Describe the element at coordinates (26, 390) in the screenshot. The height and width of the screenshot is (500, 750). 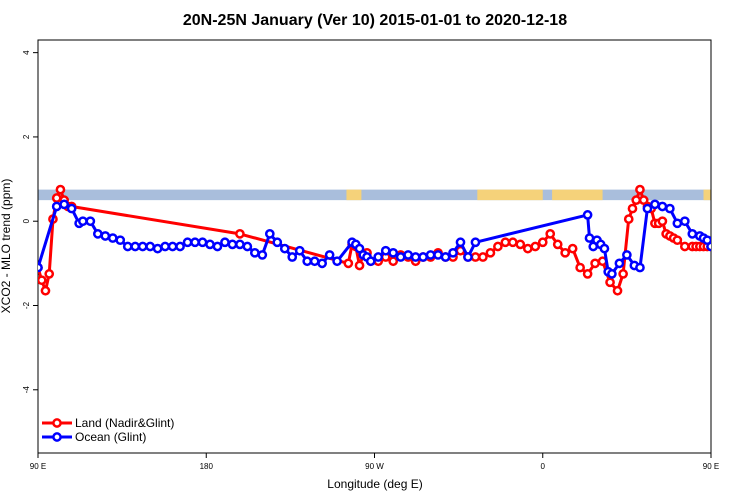
I see `y-tick-label: -4` at that location.